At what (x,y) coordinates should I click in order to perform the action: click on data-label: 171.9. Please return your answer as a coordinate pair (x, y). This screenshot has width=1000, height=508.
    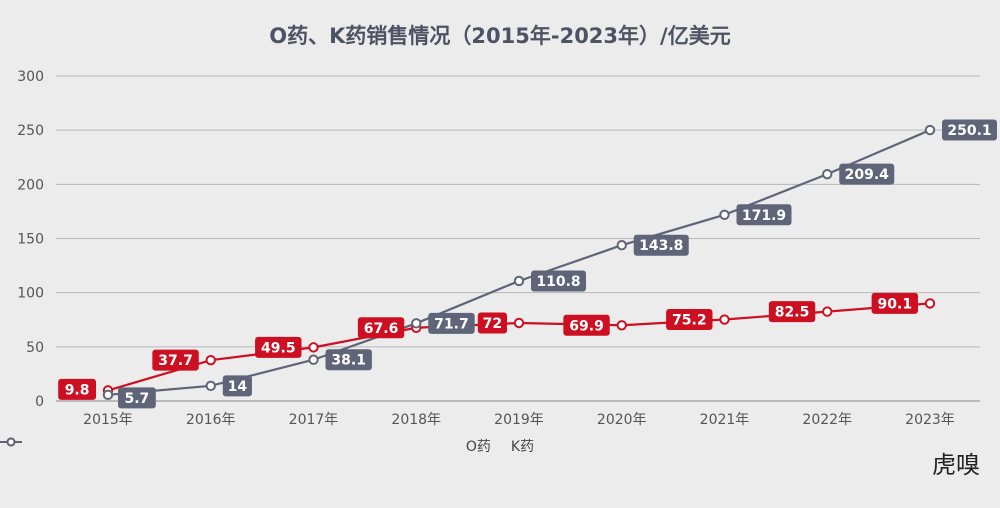
    Looking at the image, I should click on (764, 215).